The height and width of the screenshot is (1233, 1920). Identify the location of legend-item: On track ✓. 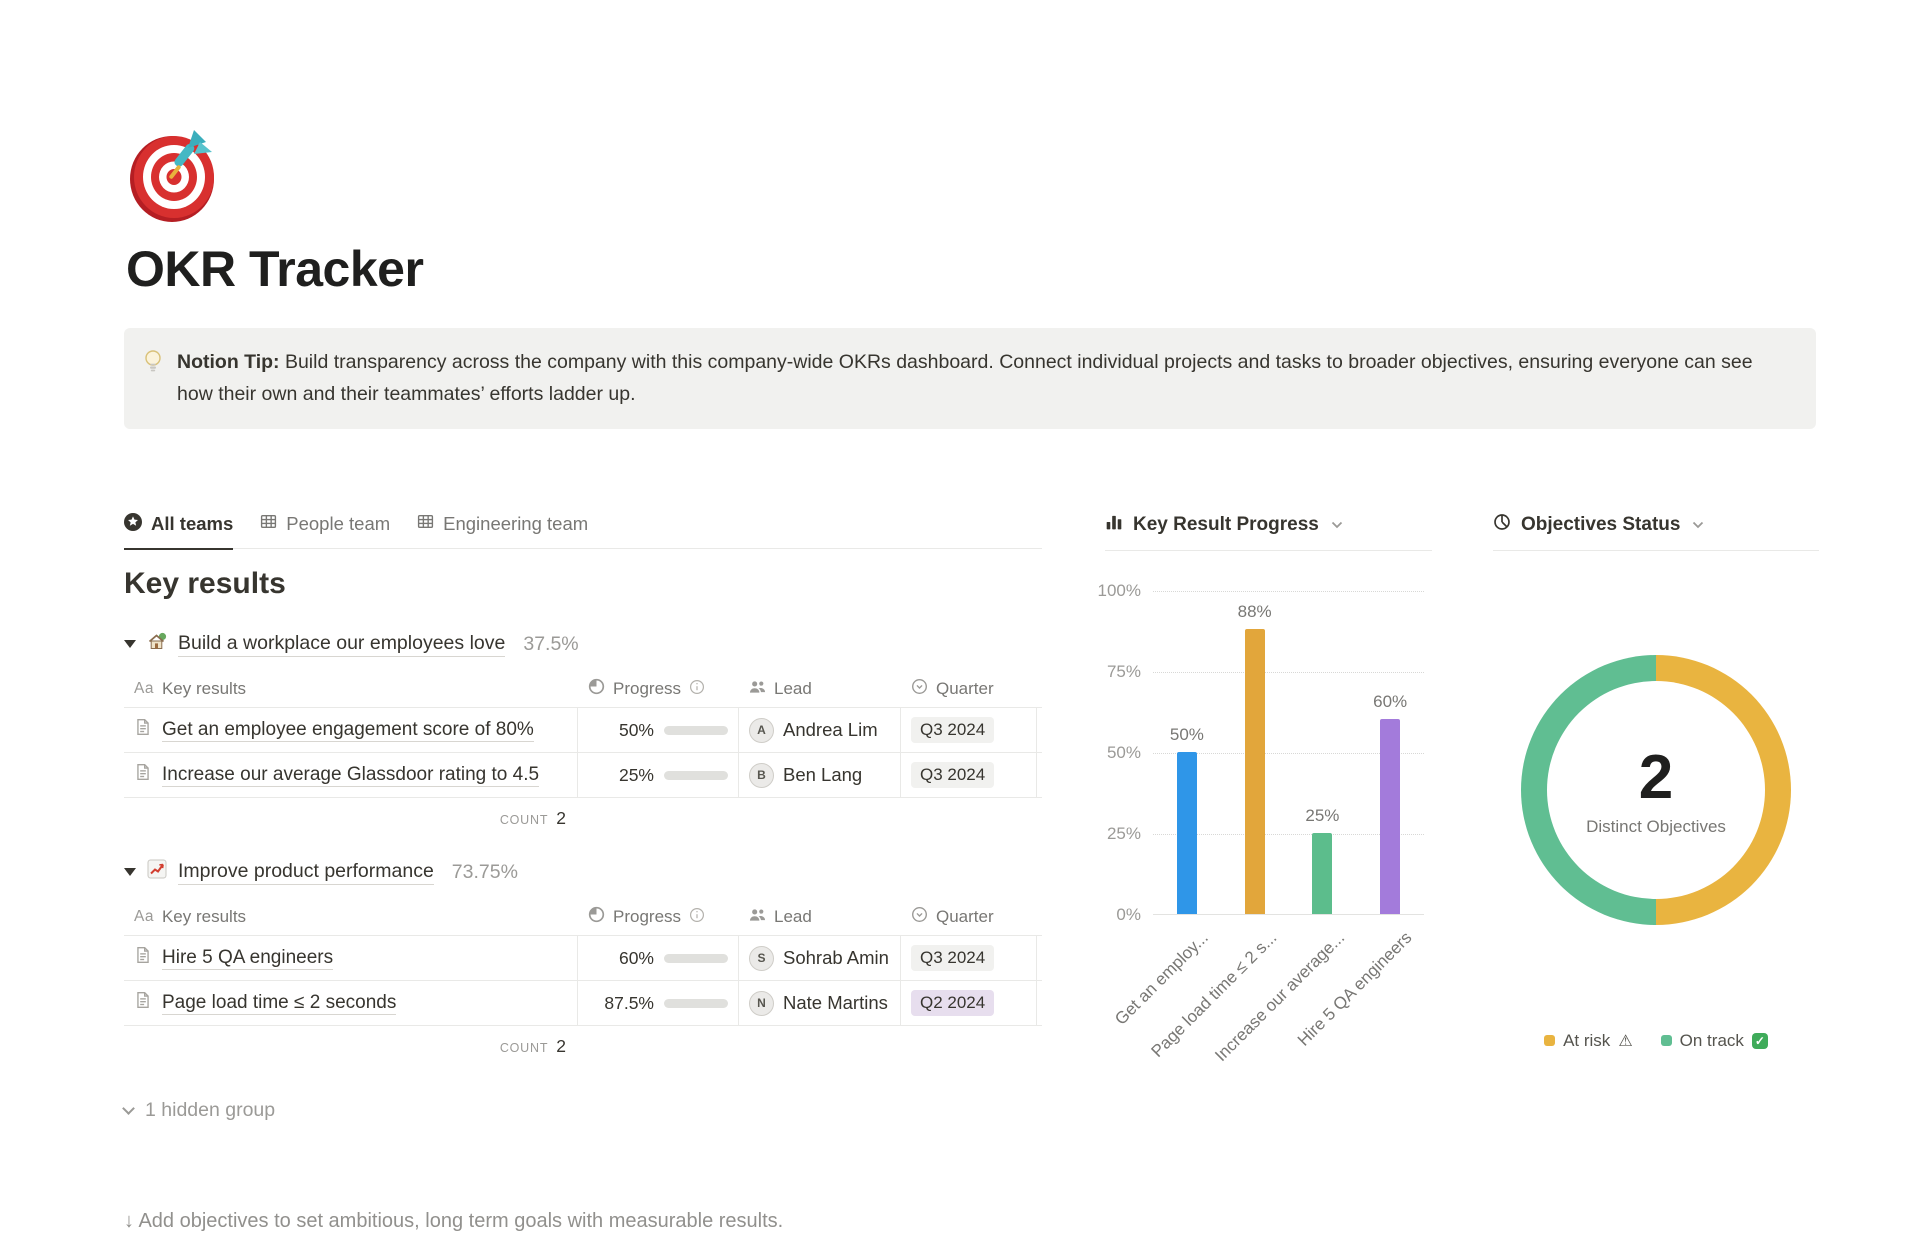
(1714, 1040).